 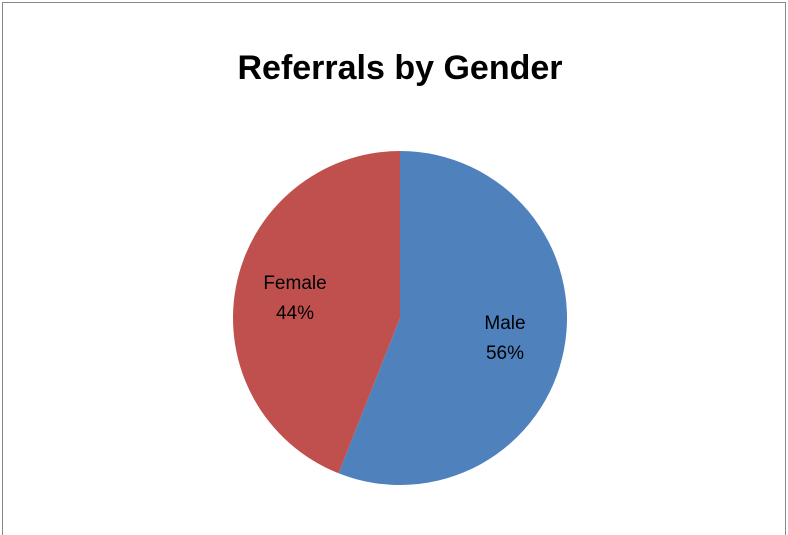 I want to click on slice-label: Male, so click(x=504, y=323).